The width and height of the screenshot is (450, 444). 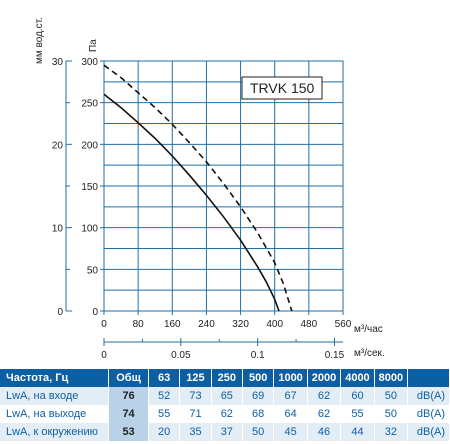 What do you see at coordinates (290, 396) in the screenshot?
I see `cell-1000: 67` at bounding box center [290, 396].